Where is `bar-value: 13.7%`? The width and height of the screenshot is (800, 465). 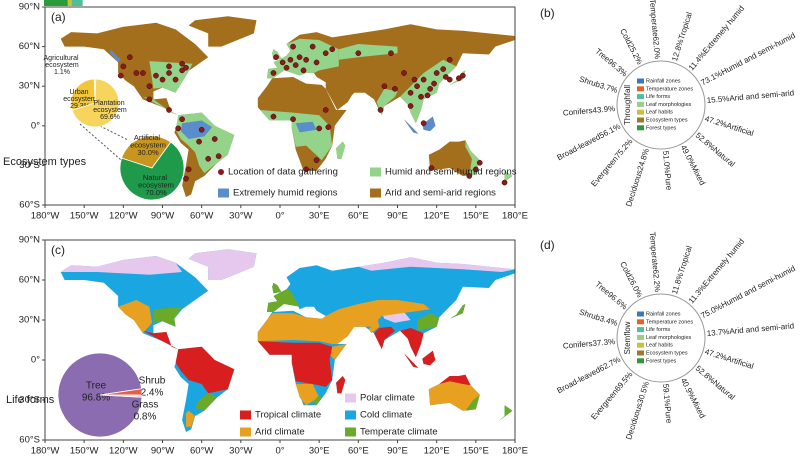
bar-value: 13.7% is located at coordinates (717, 332).